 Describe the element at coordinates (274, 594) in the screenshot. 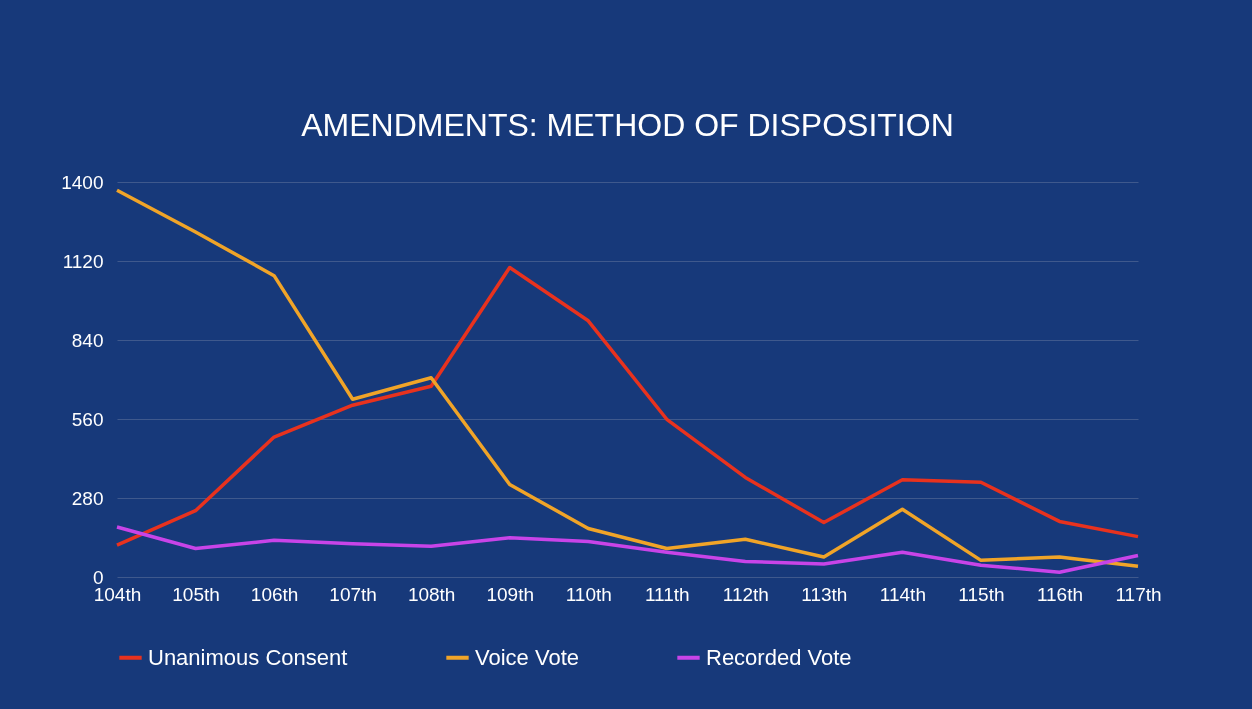

I see `x-tick-label: 106th` at that location.